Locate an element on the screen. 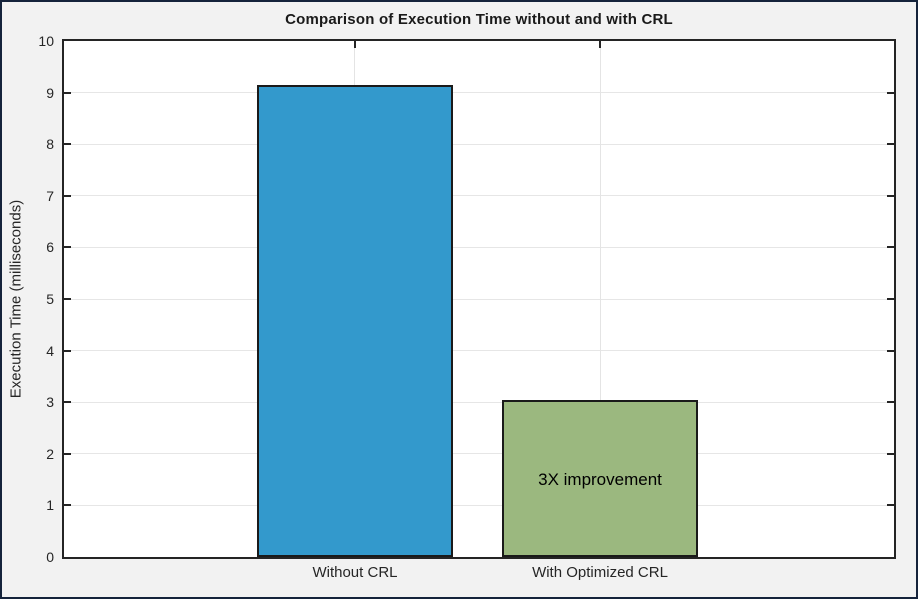 This screenshot has height=599, width=918. bar-annotation: 3X improvement is located at coordinates (600, 479).